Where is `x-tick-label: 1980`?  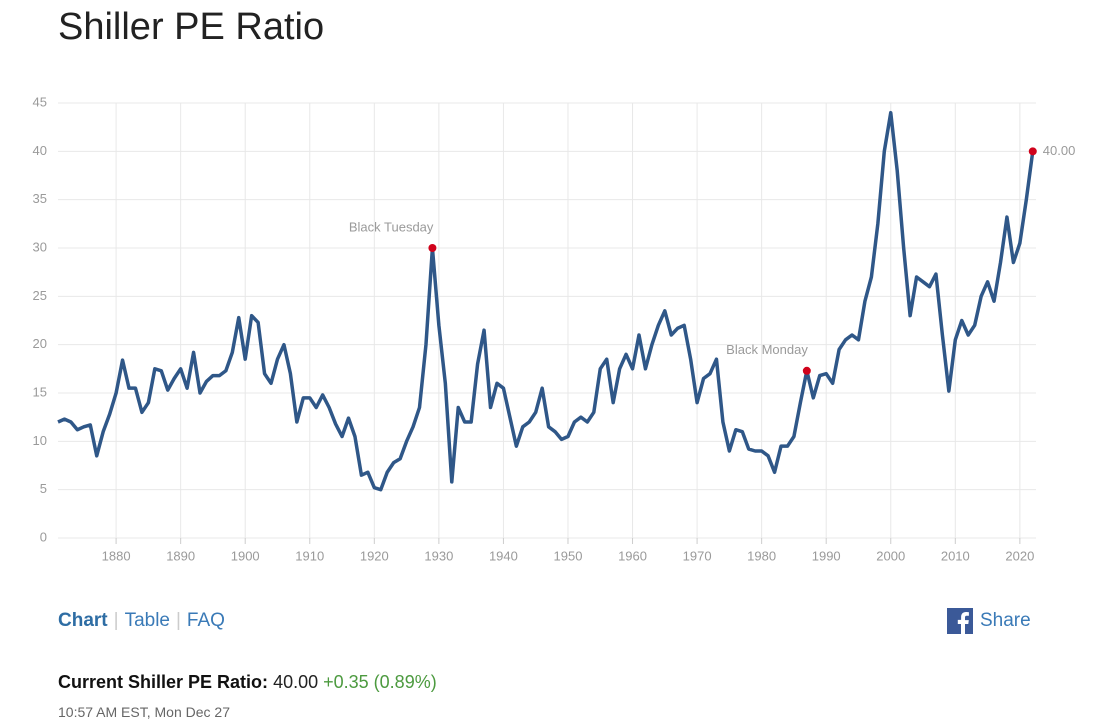
x-tick-label: 1980 is located at coordinates (761, 555).